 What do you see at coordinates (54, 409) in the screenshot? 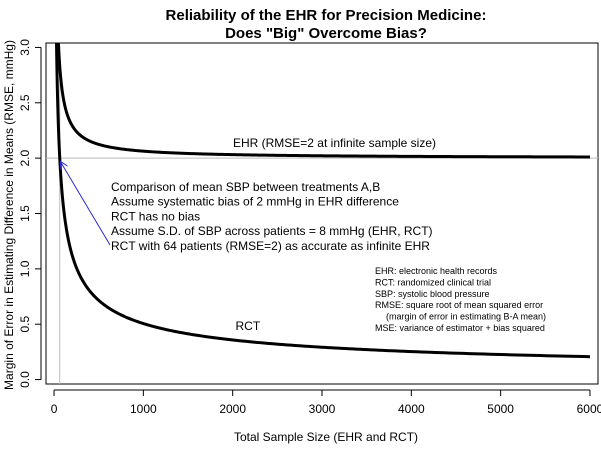
I see `x-tick-label: 0` at bounding box center [54, 409].